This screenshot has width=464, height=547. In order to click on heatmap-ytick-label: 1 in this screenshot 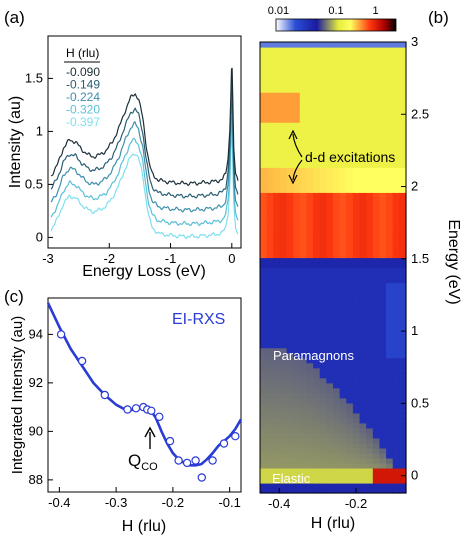, I will do `click(414, 330)`.